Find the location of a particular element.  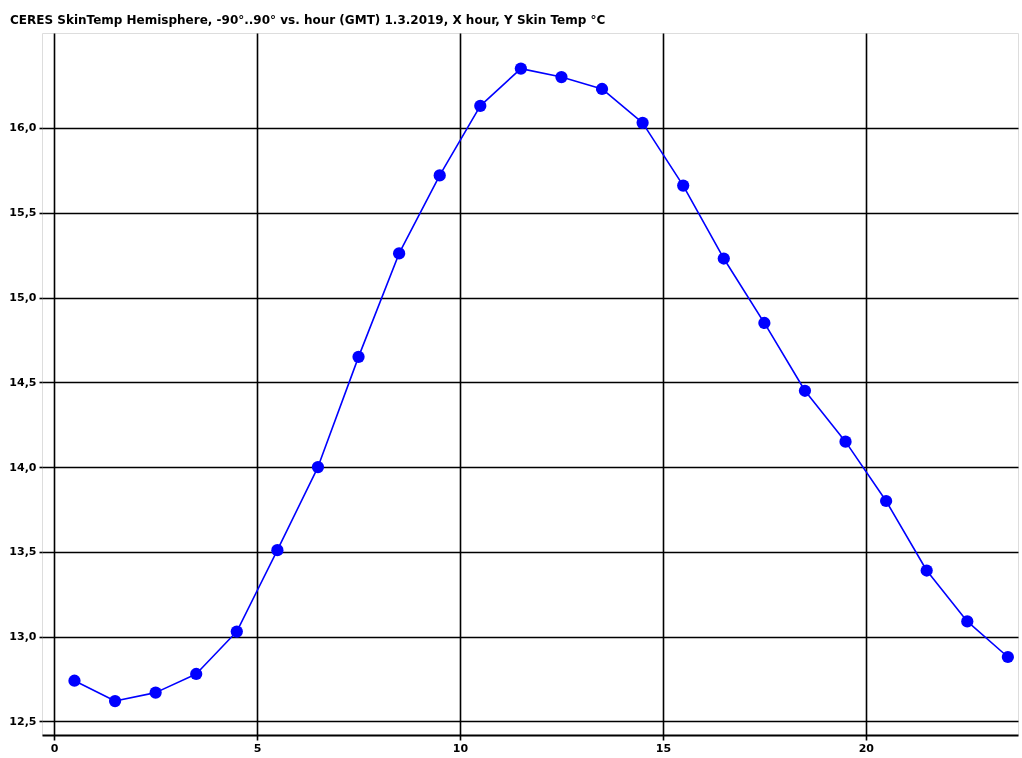

y-tick-label: 15,0 is located at coordinates (23, 298).